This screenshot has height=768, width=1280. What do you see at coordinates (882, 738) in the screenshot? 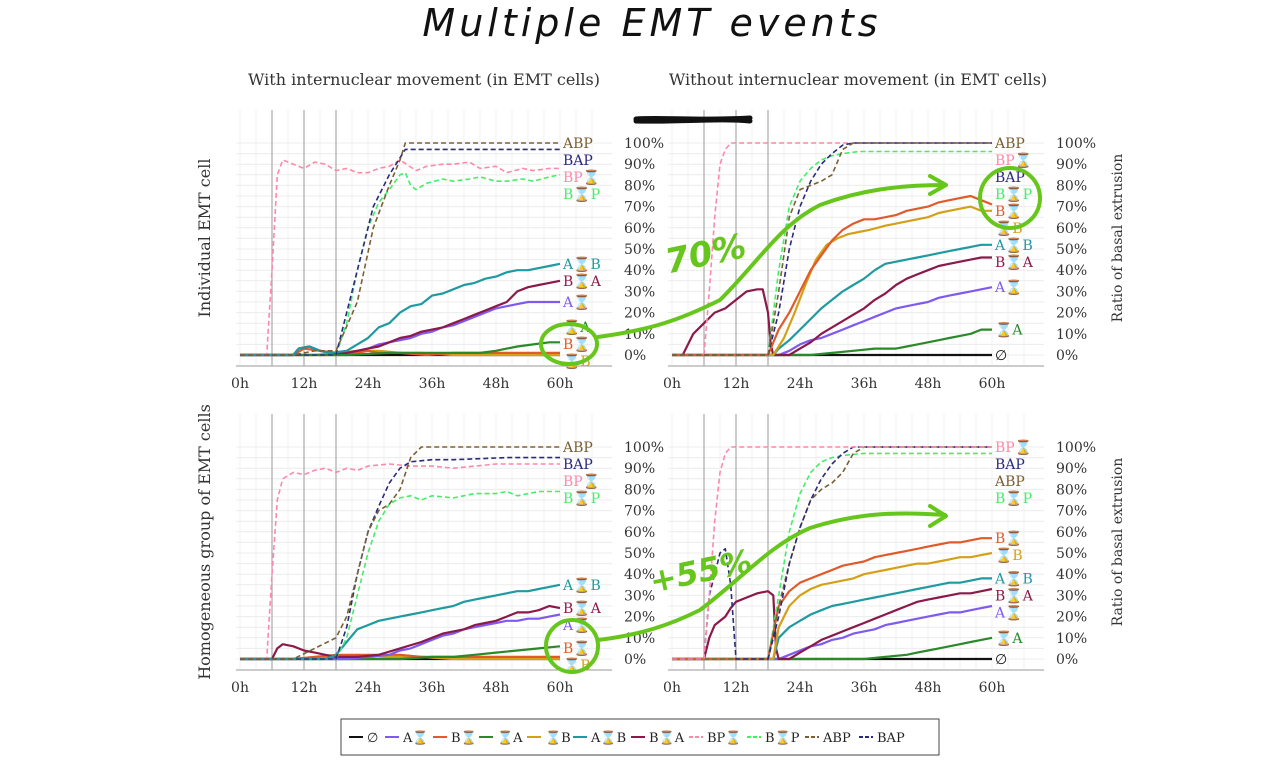
I see `legend-item-bap: BAP` at bounding box center [882, 738].